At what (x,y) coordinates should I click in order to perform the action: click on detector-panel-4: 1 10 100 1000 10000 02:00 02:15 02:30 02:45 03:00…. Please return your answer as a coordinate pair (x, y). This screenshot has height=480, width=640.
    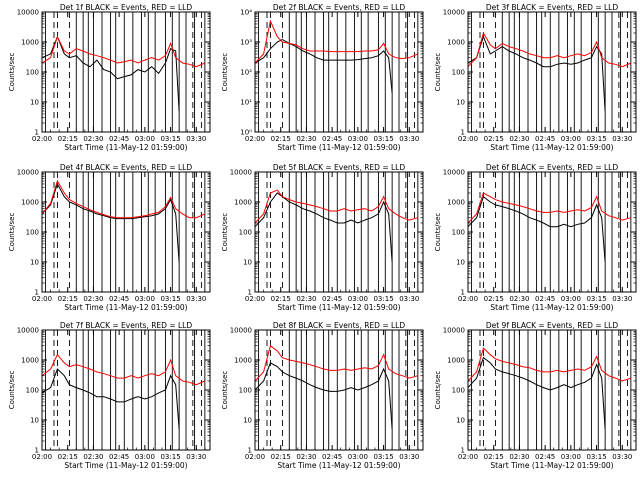
    Looking at the image, I should click on (109, 237).